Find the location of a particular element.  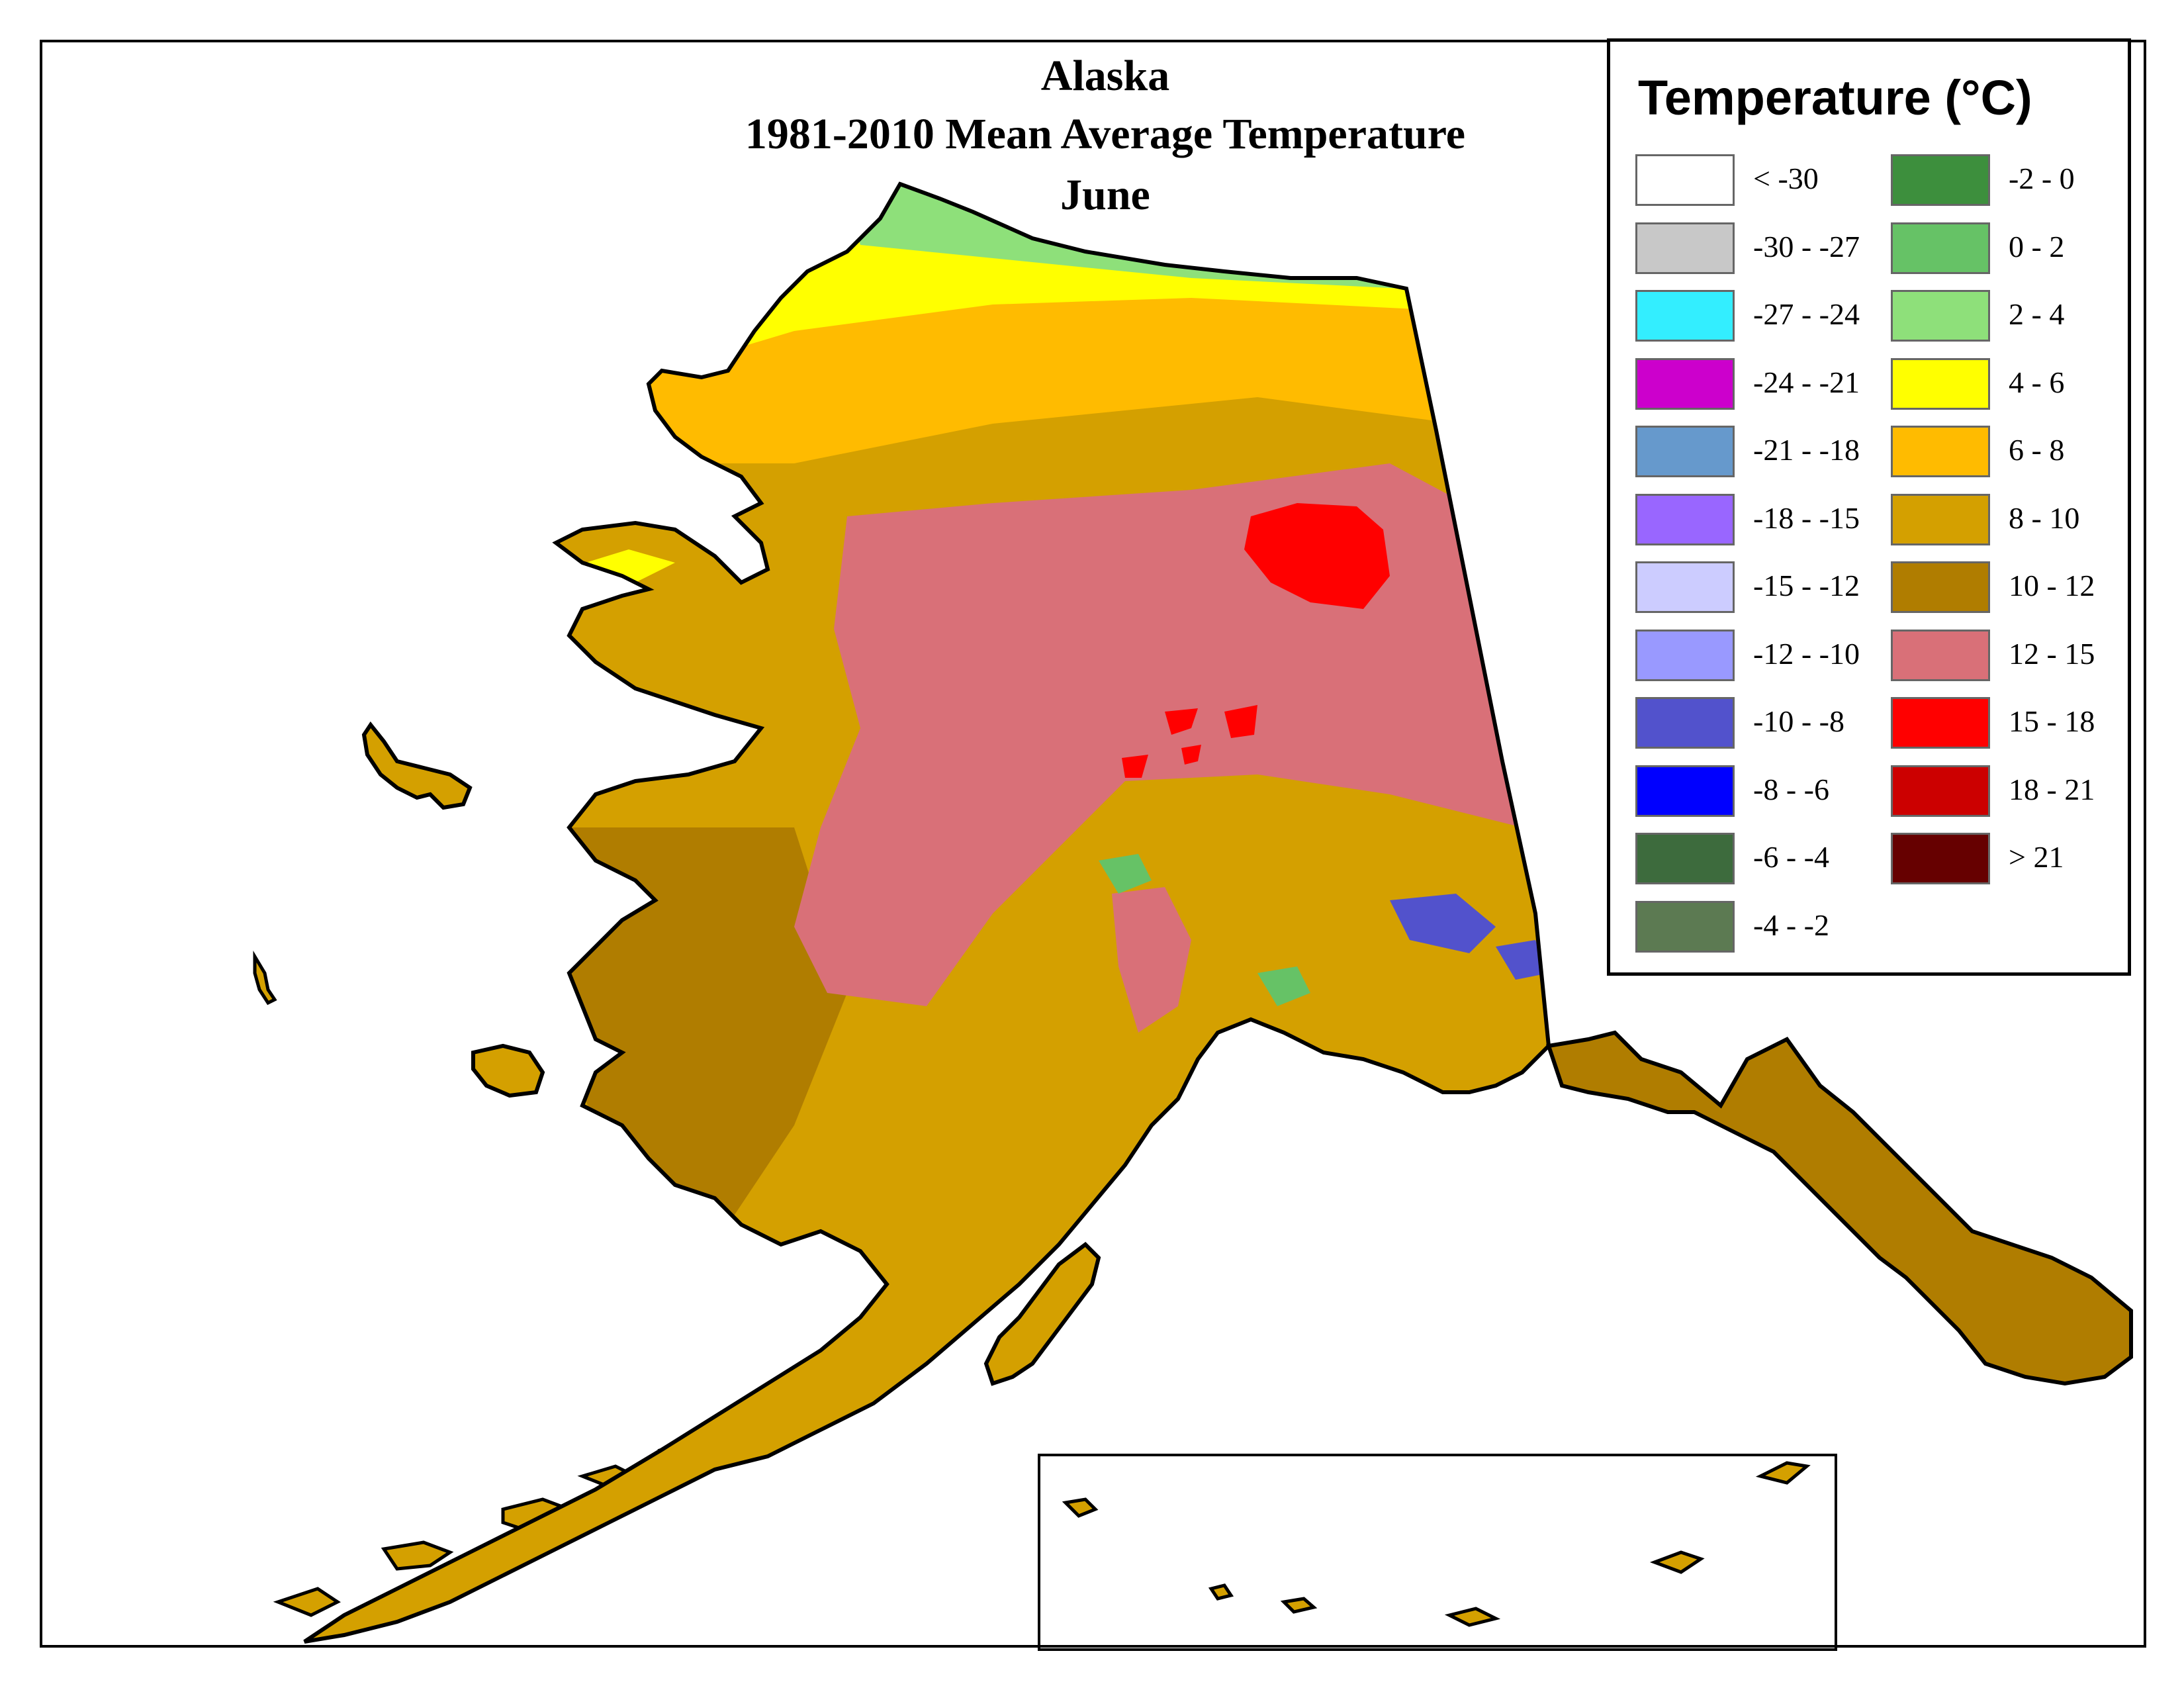

legend-label: -10 - -8 is located at coordinates (1798, 721).